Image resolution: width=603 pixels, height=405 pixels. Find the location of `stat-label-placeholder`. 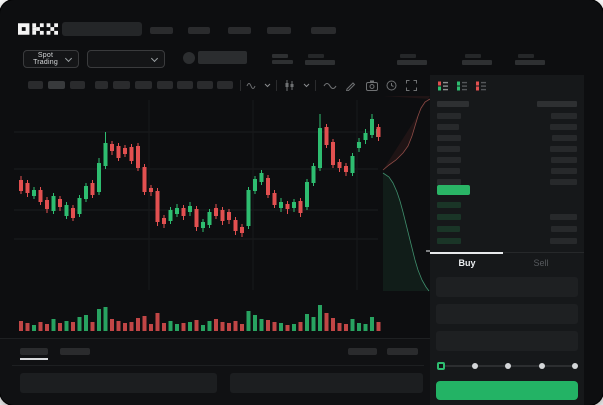

stat-label-placeholder is located at coordinates (316, 56).